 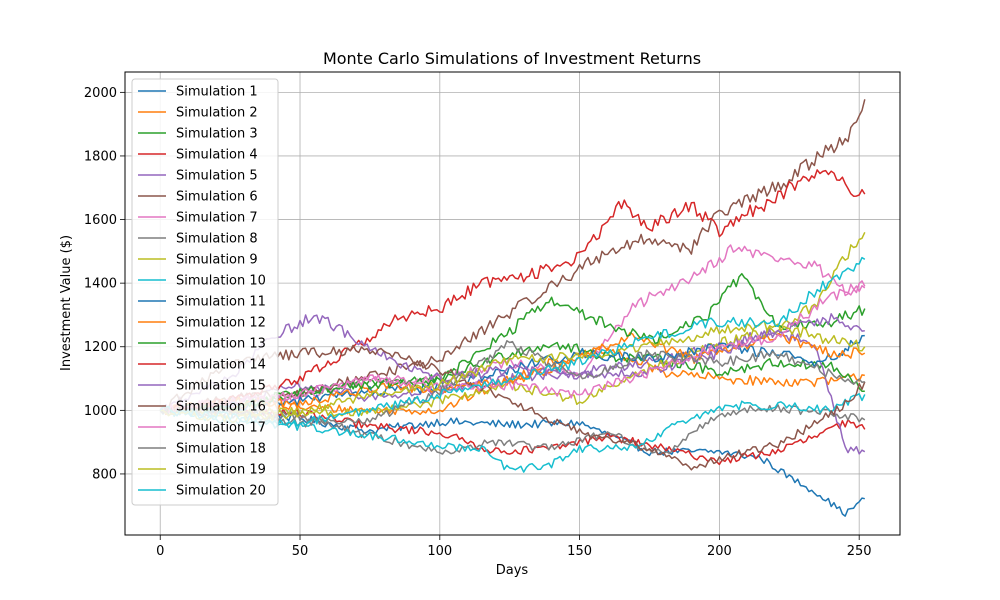 What do you see at coordinates (160, 551) in the screenshot?
I see `x-tick-label: 0` at bounding box center [160, 551].